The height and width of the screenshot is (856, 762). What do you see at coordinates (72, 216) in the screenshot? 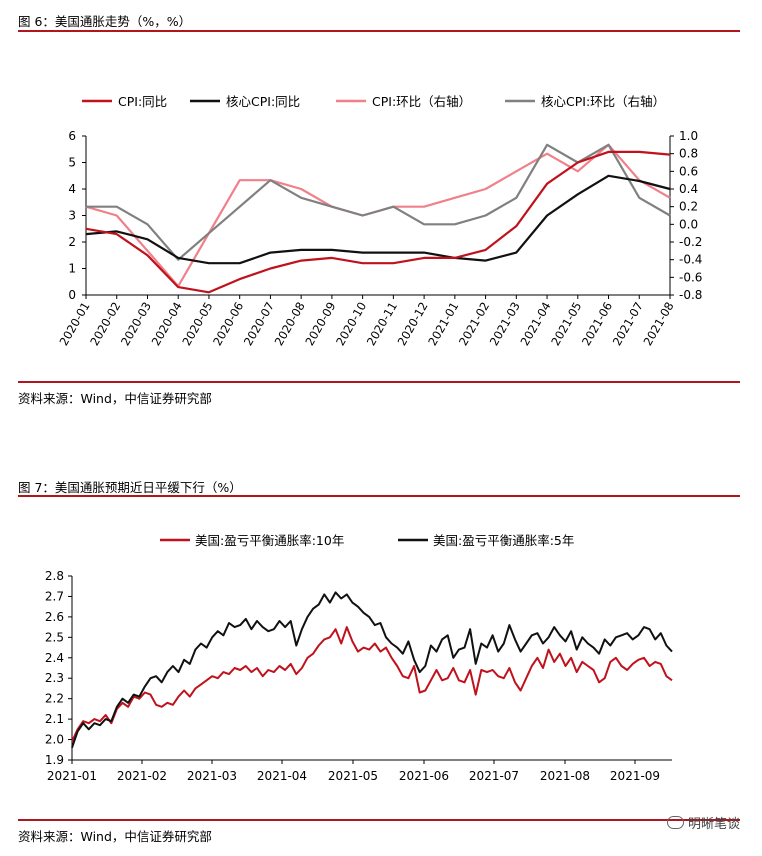
I see `y-left-tick-label: 3` at bounding box center [72, 216].